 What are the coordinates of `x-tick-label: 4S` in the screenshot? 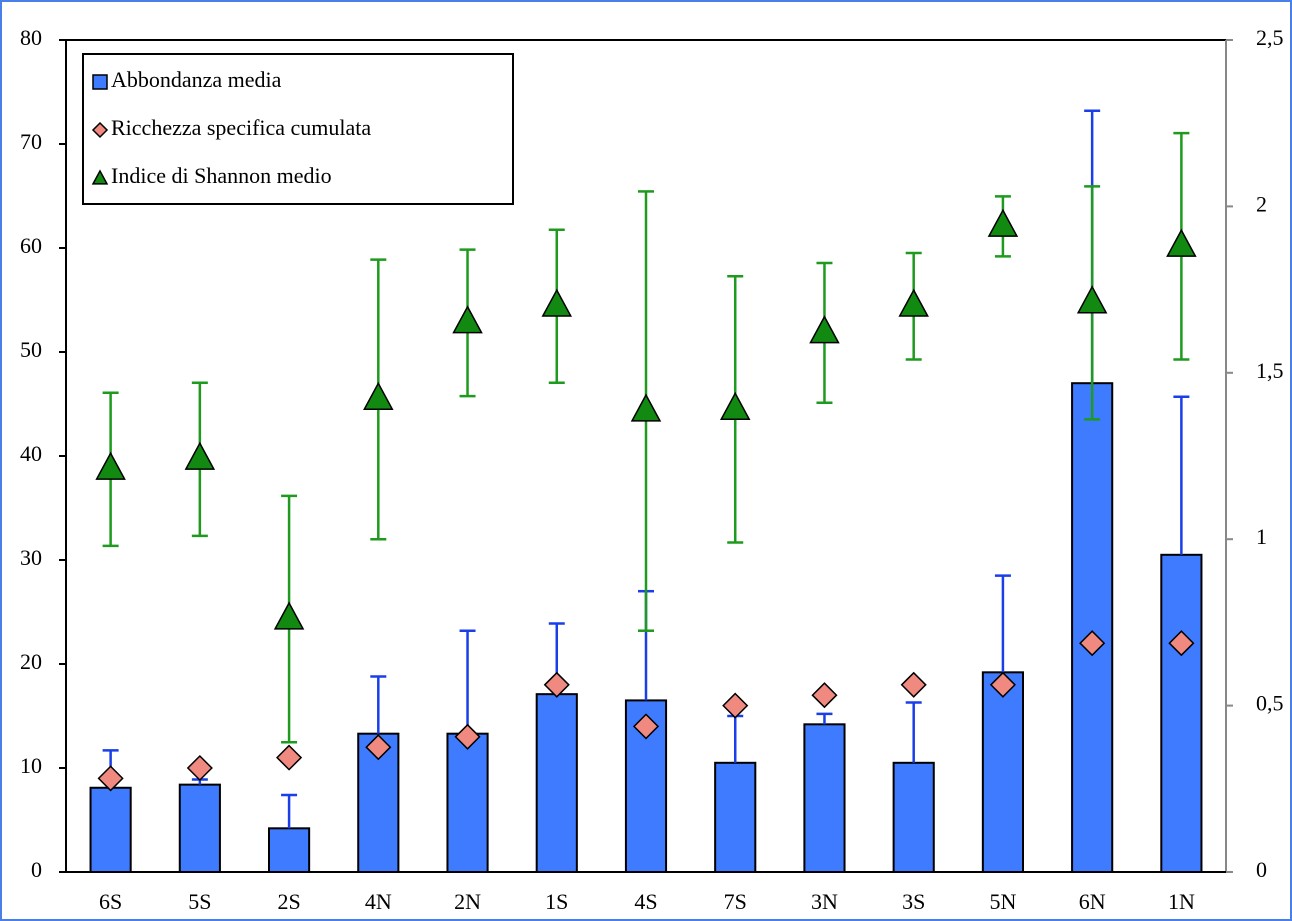 It's located at (645, 901).